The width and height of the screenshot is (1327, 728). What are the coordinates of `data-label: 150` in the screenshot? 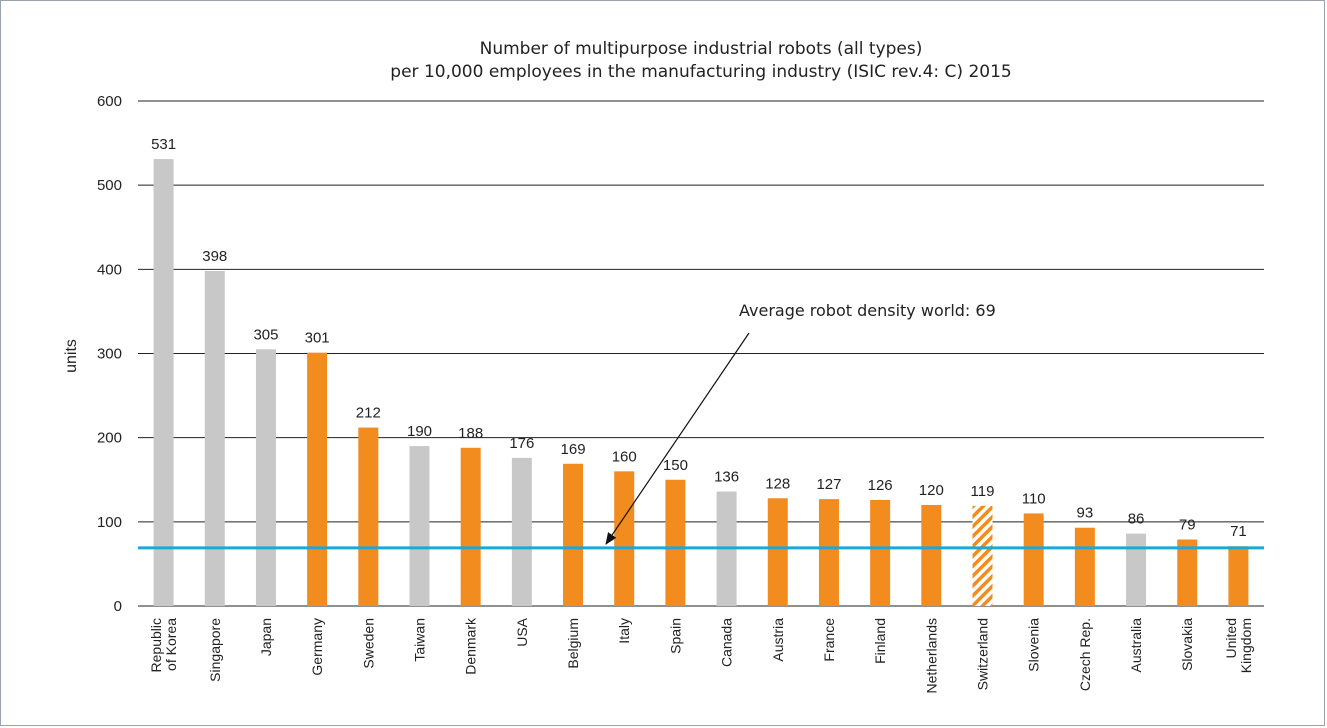 It's located at (675, 465).